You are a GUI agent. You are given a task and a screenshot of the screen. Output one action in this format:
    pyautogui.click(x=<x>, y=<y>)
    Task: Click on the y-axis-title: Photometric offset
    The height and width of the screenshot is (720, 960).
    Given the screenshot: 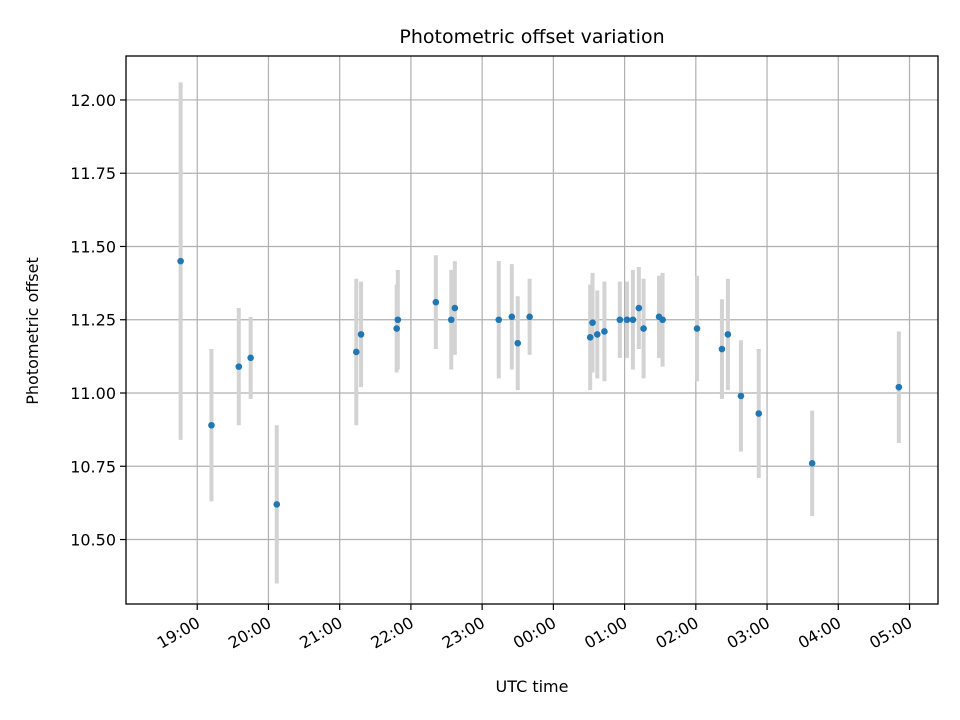 What is the action you would take?
    pyautogui.click(x=32, y=331)
    